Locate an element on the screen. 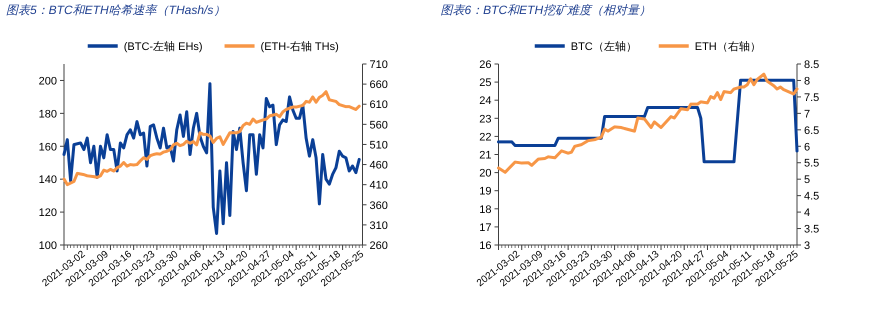 The width and height of the screenshot is (869, 320). y2-tick-label: 660 is located at coordinates (379, 85).